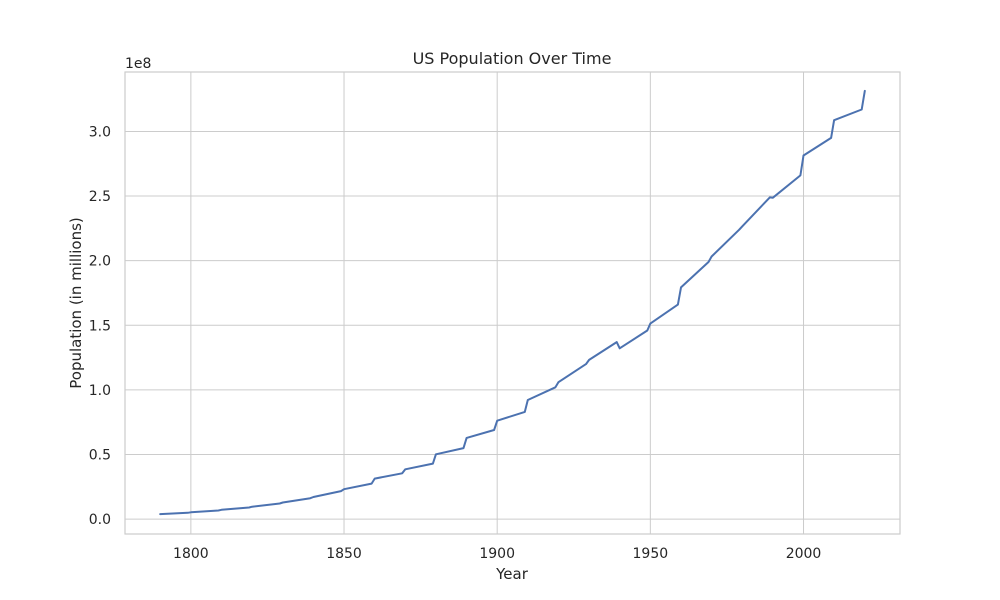  I want to click on y-tick-label: 0.0, so click(100, 520).